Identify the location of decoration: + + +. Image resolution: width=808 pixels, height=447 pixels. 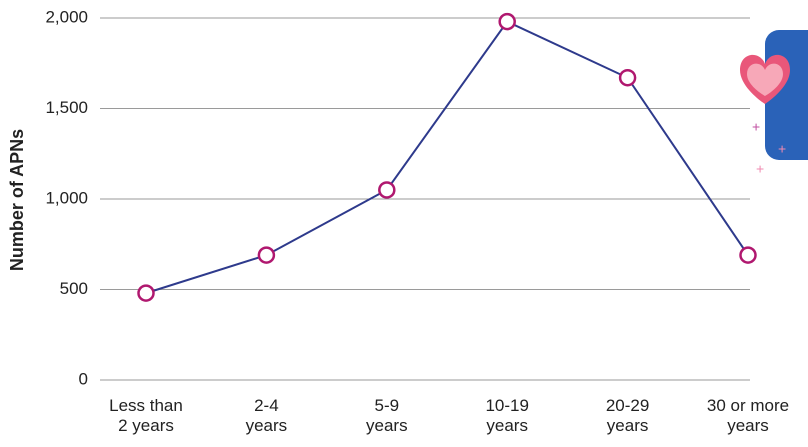
(774, 103).